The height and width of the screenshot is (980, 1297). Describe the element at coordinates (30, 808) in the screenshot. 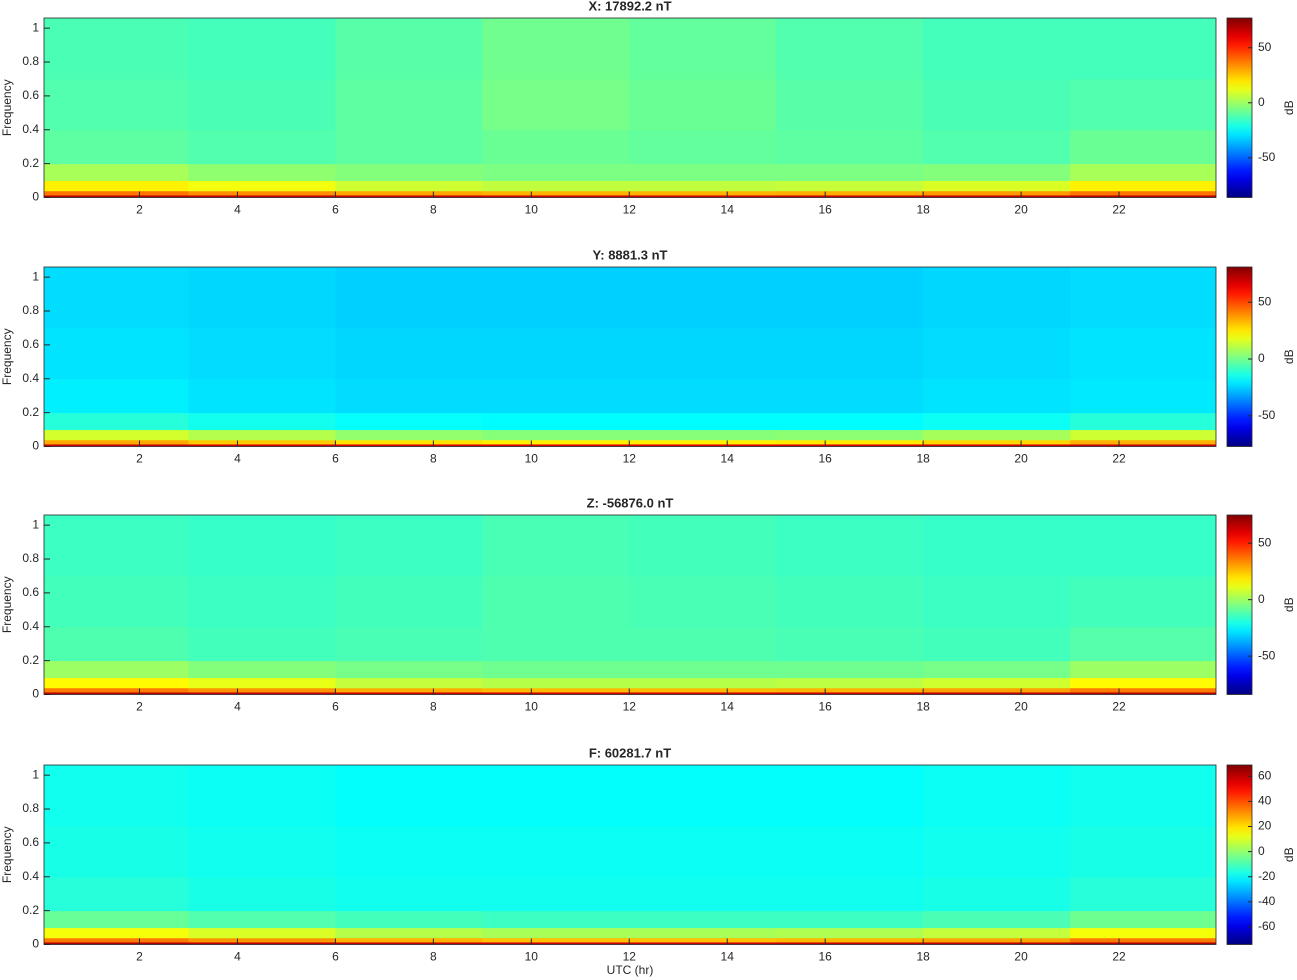

I see `y-tick-label: 0.8` at that location.